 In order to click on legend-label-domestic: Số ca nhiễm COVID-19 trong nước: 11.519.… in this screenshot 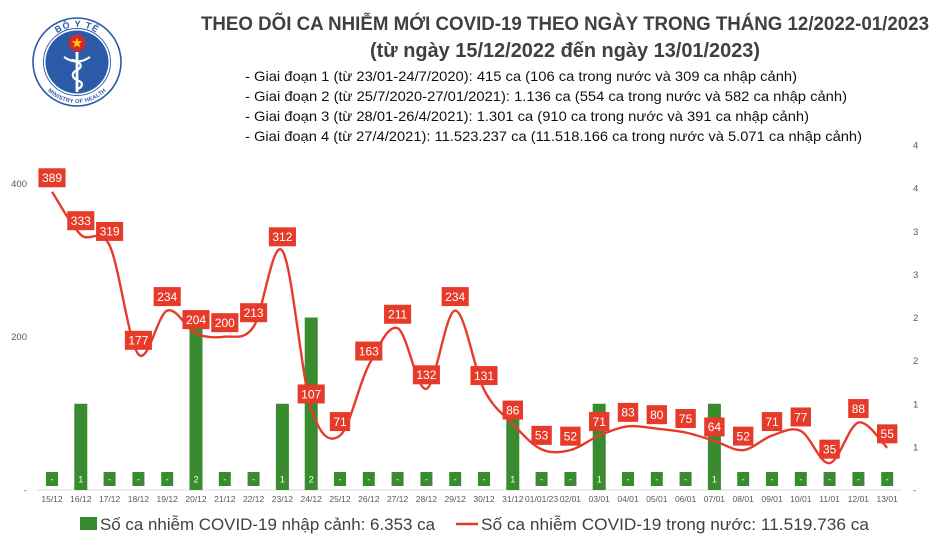, I will do `click(675, 524)`.